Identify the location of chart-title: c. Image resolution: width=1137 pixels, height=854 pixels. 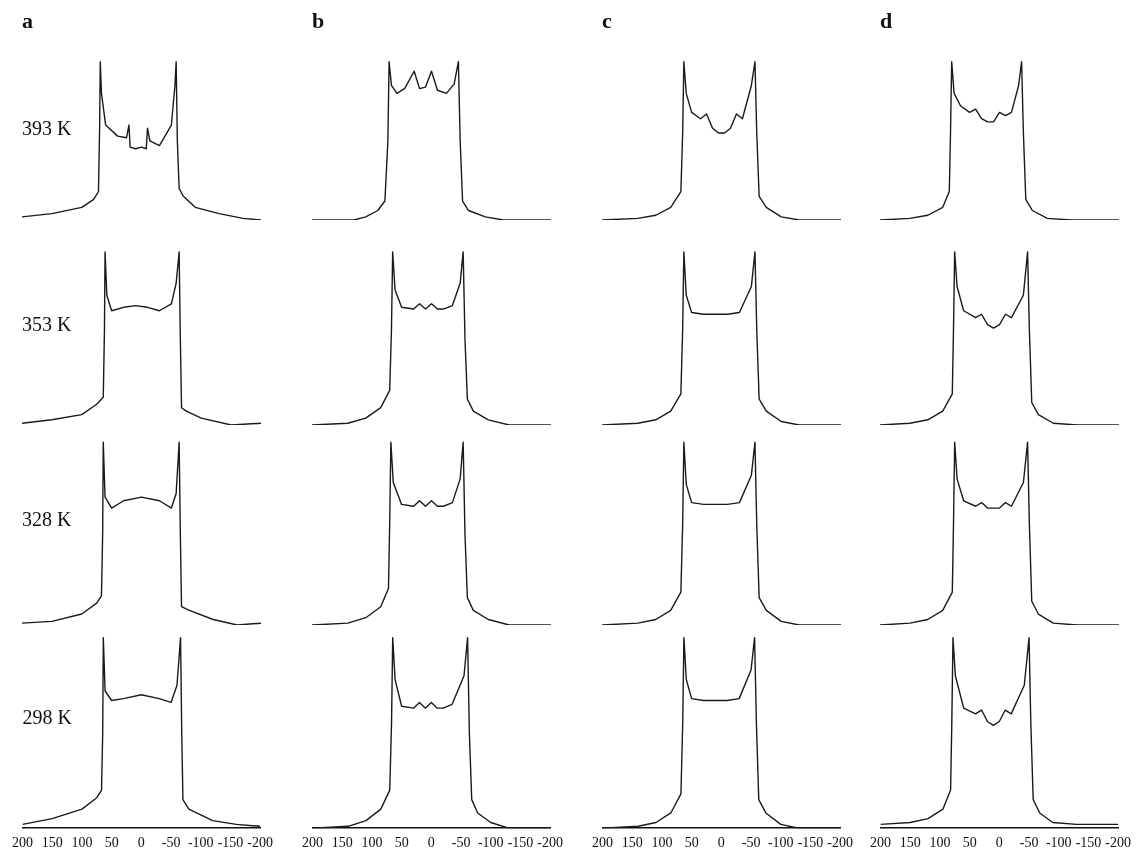
(607, 20).